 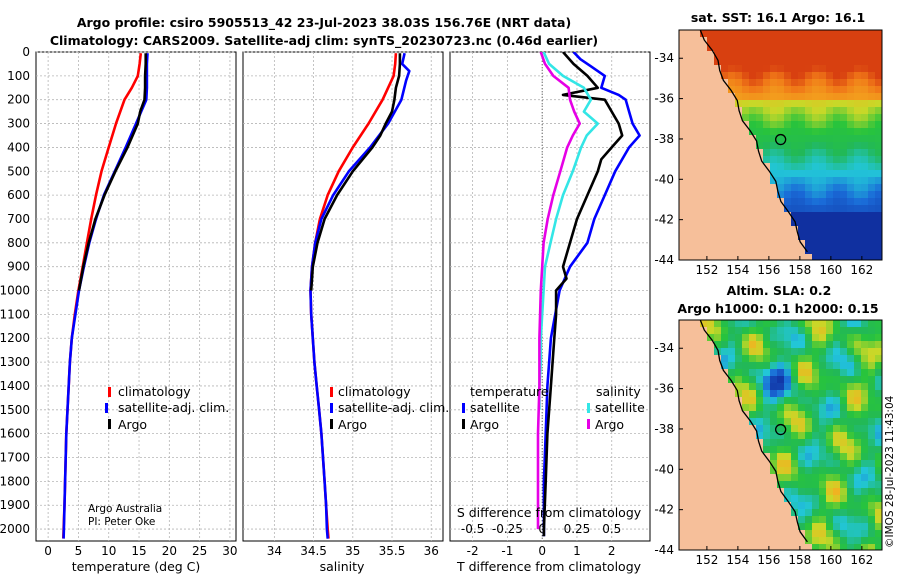 What do you see at coordinates (112, 172) in the screenshot?
I see `series-line-argo` at bounding box center [112, 172].